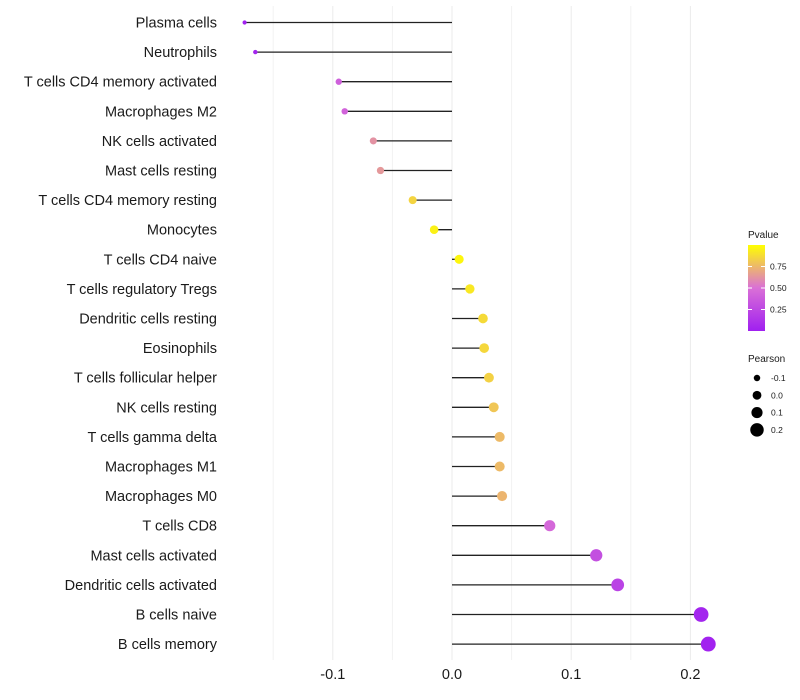 This screenshot has width=800, height=700. Describe the element at coordinates (180, 53) in the screenshot. I see `y-axis-label: Neutrophils` at that location.